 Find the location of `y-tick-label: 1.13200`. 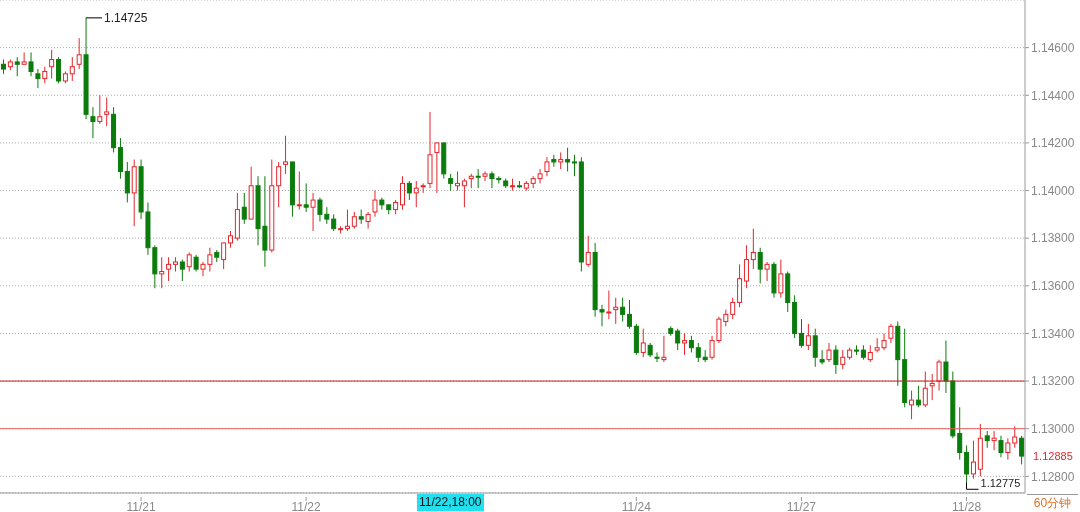

y-tick-label: 1.13200 is located at coordinates (1053, 381).